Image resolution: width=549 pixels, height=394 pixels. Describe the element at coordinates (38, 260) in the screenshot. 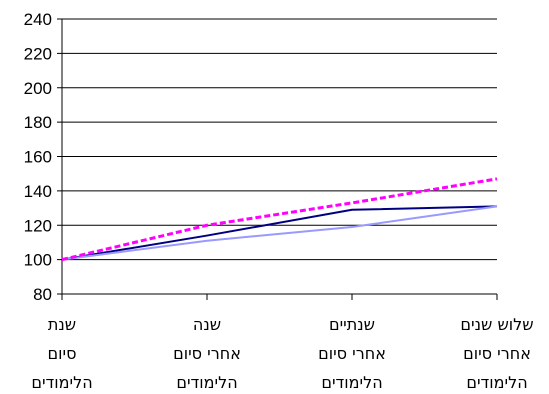

I see `y-tick-label: 100` at that location.